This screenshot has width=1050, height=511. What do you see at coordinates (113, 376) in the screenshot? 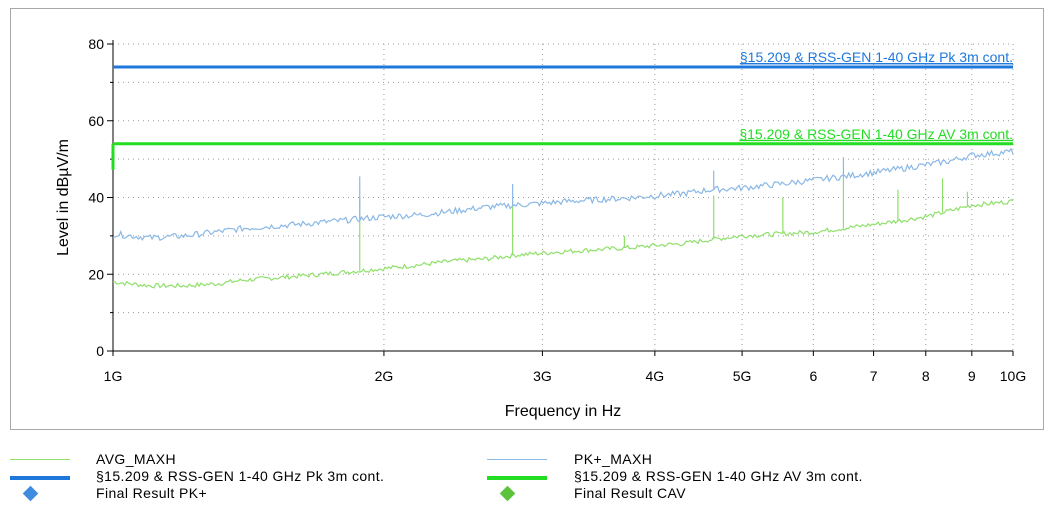
I see `x-tick-label: 1G` at bounding box center [113, 376].